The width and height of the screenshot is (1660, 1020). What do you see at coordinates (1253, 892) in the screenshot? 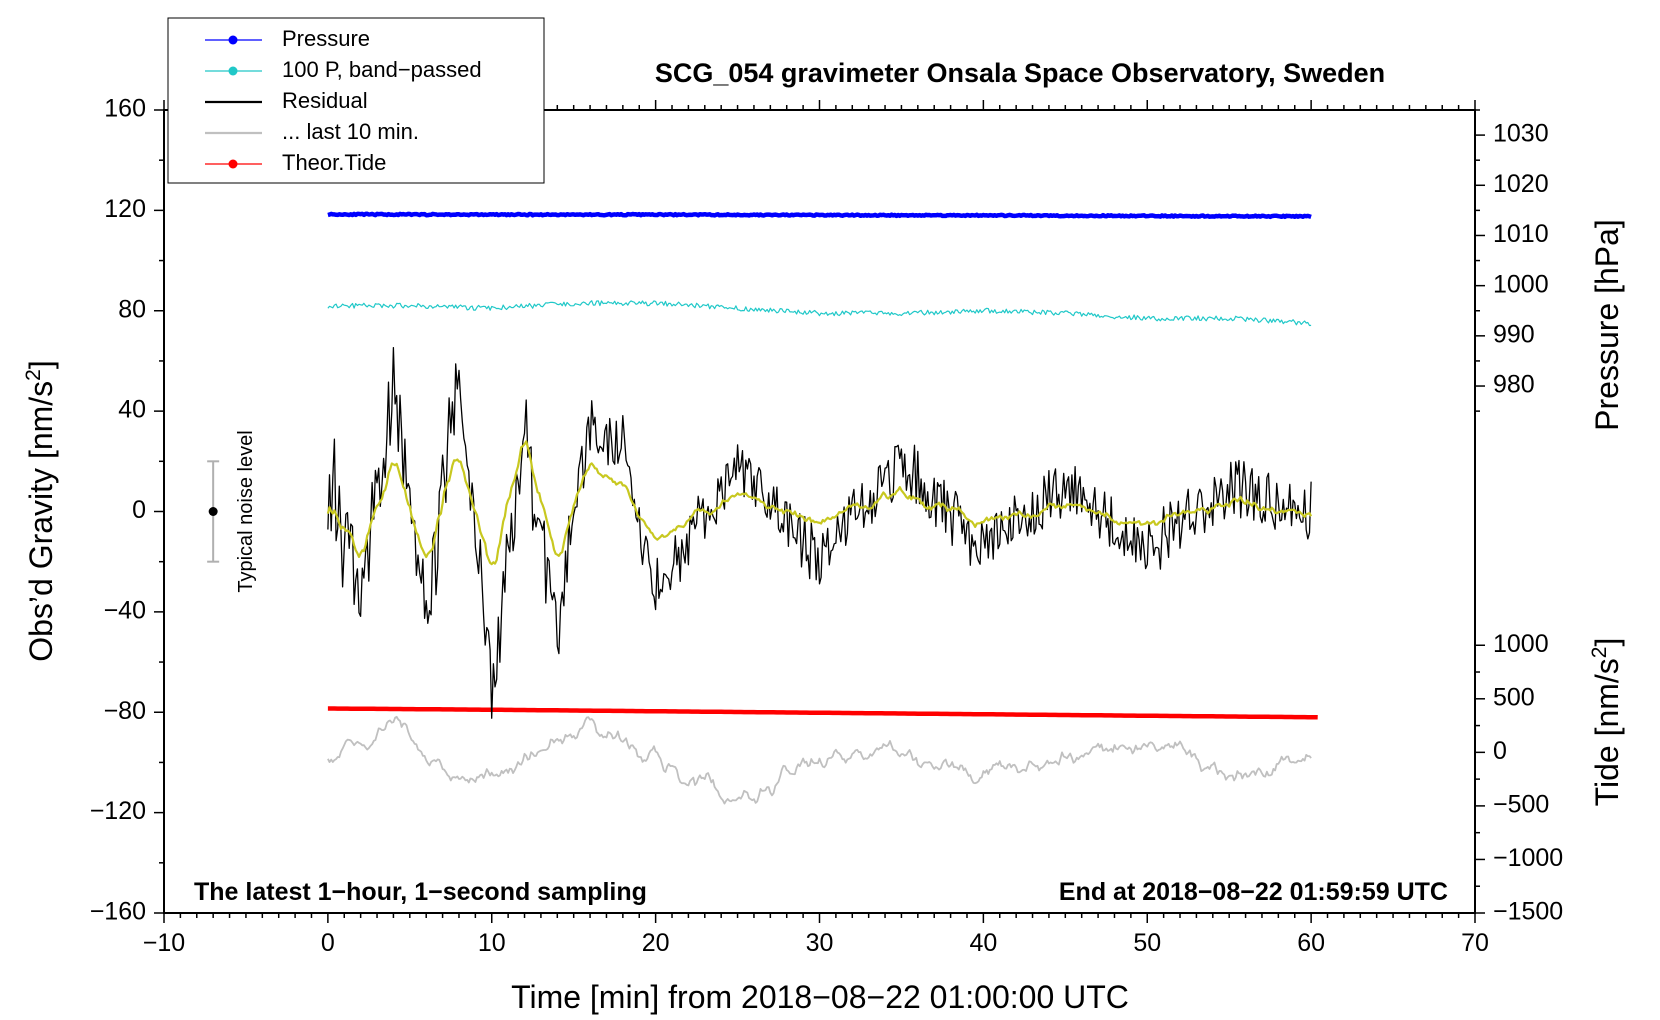
I see `annotation-right: End at 2018−08−22 01:59:59 UTC` at bounding box center [1253, 892].